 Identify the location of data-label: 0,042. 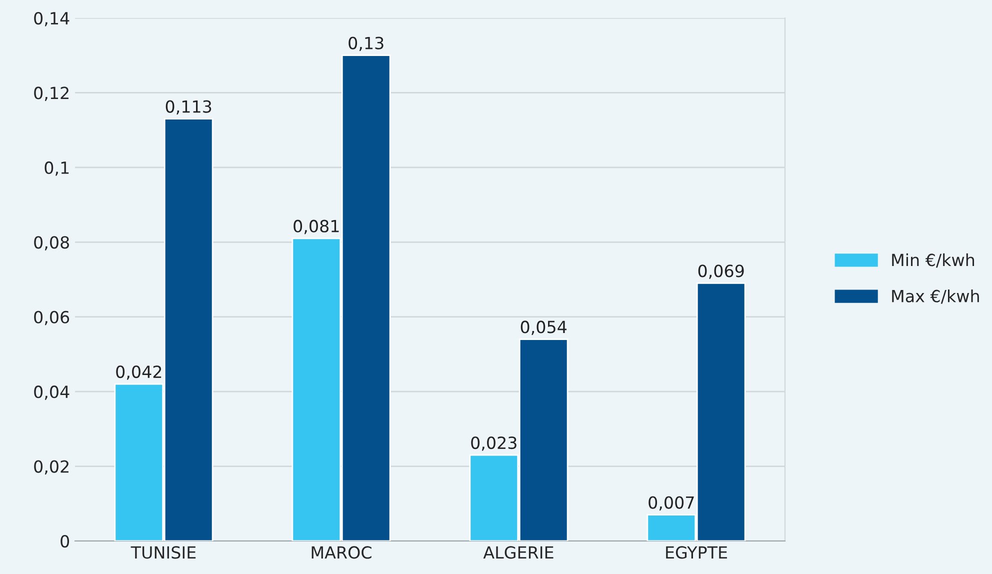
(139, 372).